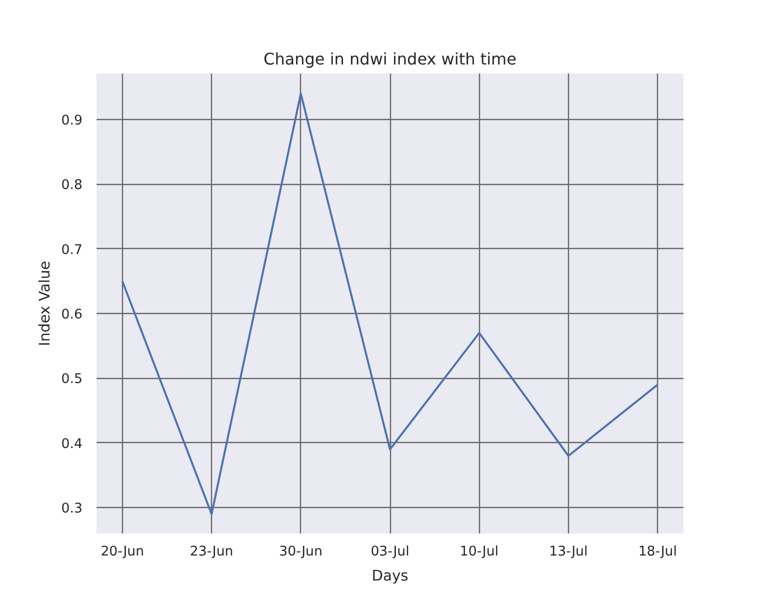 This screenshot has height=600, width=760. Describe the element at coordinates (122, 552) in the screenshot. I see `x-tick-label: 20-Jun` at that location.